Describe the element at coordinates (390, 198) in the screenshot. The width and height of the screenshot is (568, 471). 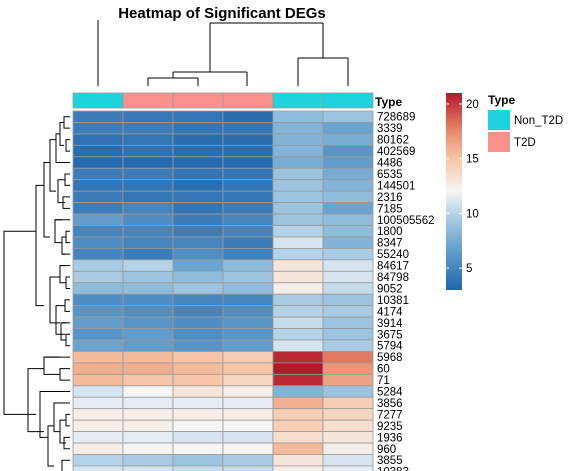
I see `row-label: 2316` at that location.